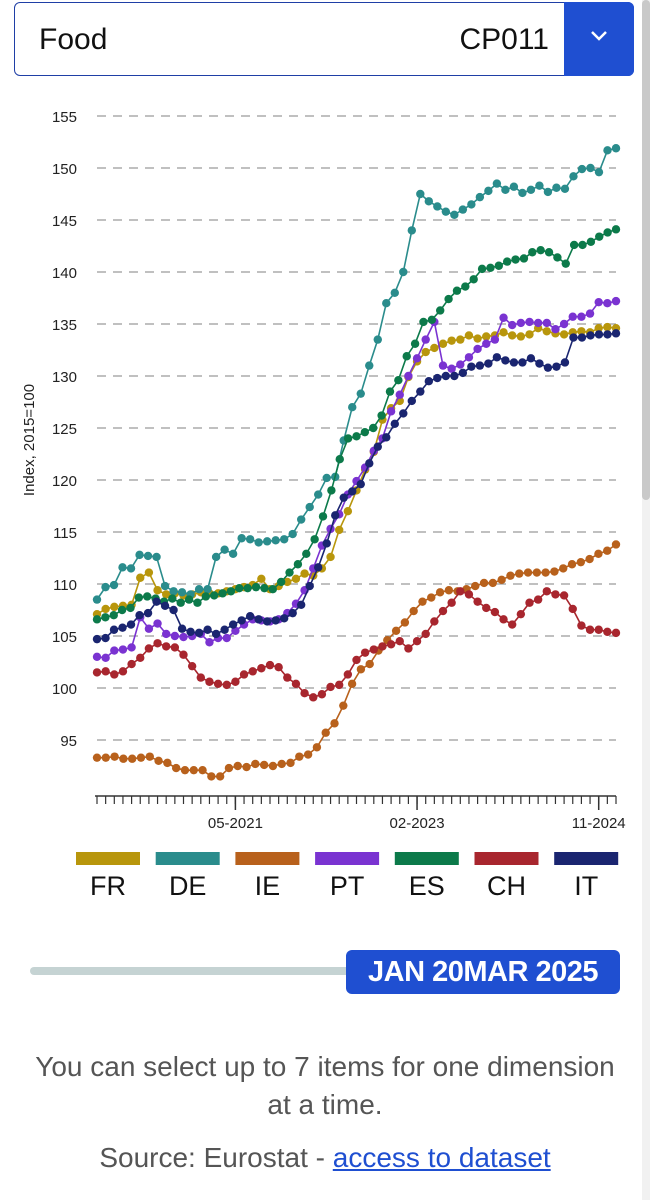  Describe the element at coordinates (64, 325) in the screenshot. I see `y-tick-label: 135` at that location.